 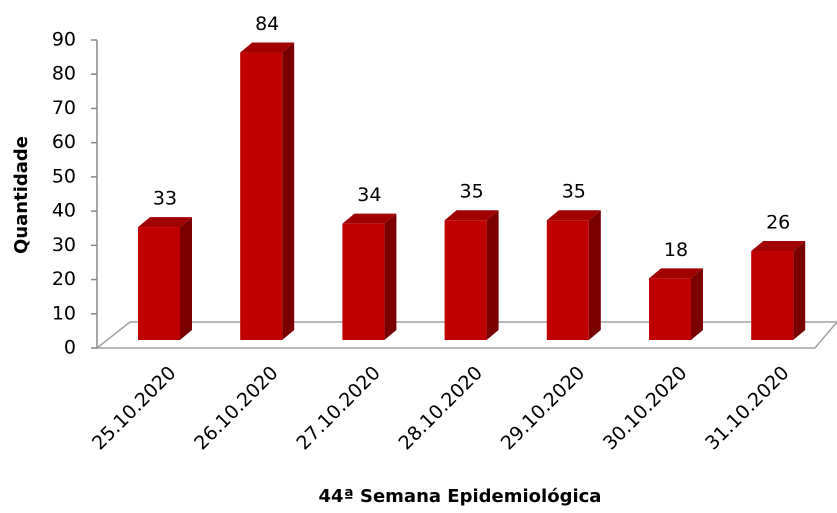 What do you see at coordinates (676, 250) in the screenshot?
I see `data-label: 18` at bounding box center [676, 250].